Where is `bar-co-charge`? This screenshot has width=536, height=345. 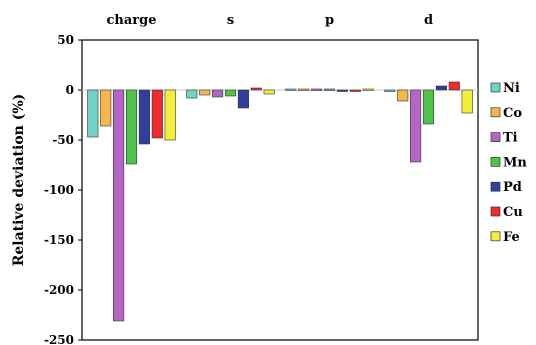 bar-co-charge is located at coordinates (106, 108).